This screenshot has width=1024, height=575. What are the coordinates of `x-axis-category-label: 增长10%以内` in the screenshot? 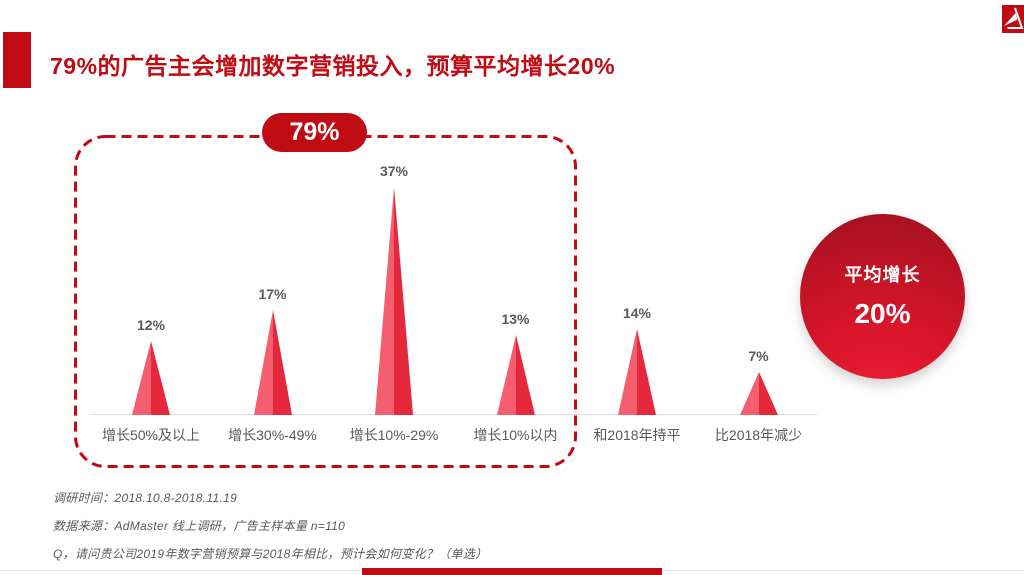 It's located at (515, 435).